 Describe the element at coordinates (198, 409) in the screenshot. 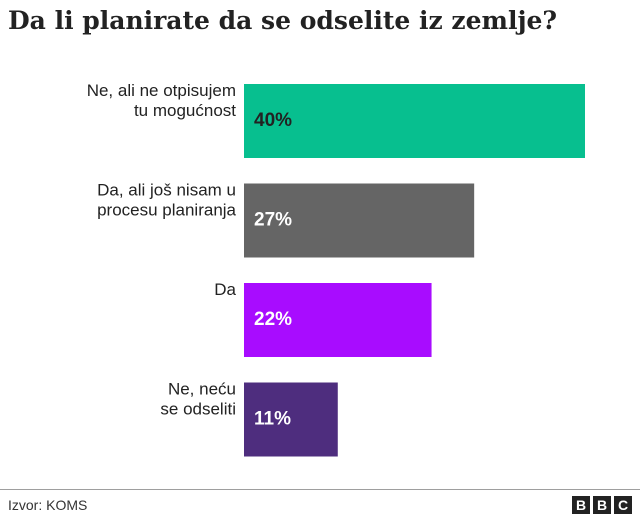

I see `category-label: se odseliti` at that location.